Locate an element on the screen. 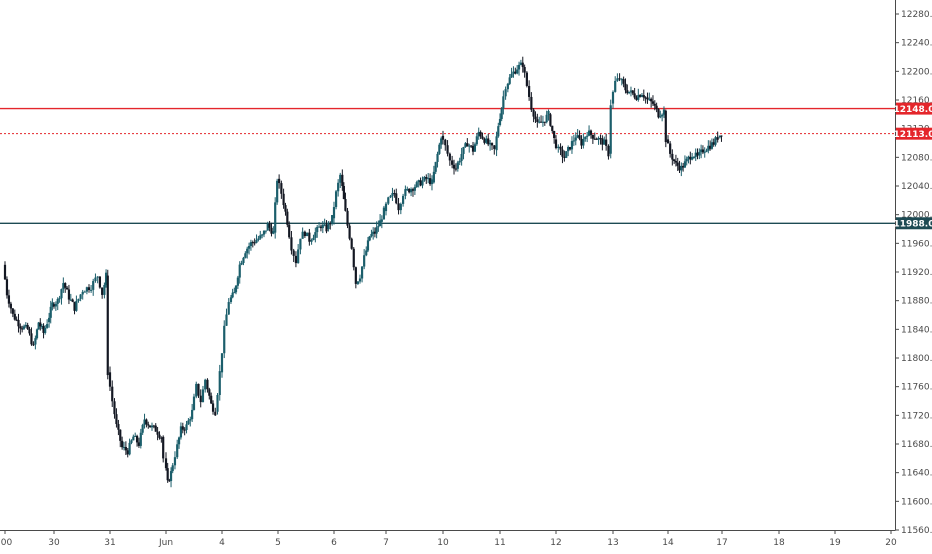 This screenshot has height=554, width=932. x-tick-label: 17 is located at coordinates (721, 543).